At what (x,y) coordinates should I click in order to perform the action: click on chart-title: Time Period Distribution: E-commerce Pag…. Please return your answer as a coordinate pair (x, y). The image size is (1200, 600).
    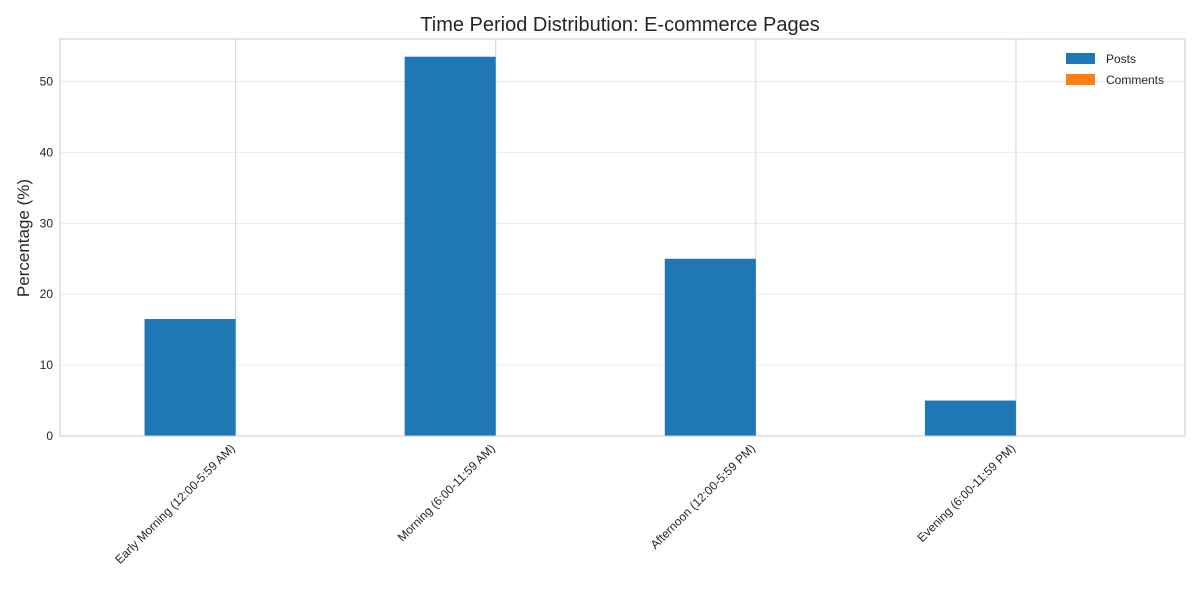
    Looking at the image, I should click on (619, 25).